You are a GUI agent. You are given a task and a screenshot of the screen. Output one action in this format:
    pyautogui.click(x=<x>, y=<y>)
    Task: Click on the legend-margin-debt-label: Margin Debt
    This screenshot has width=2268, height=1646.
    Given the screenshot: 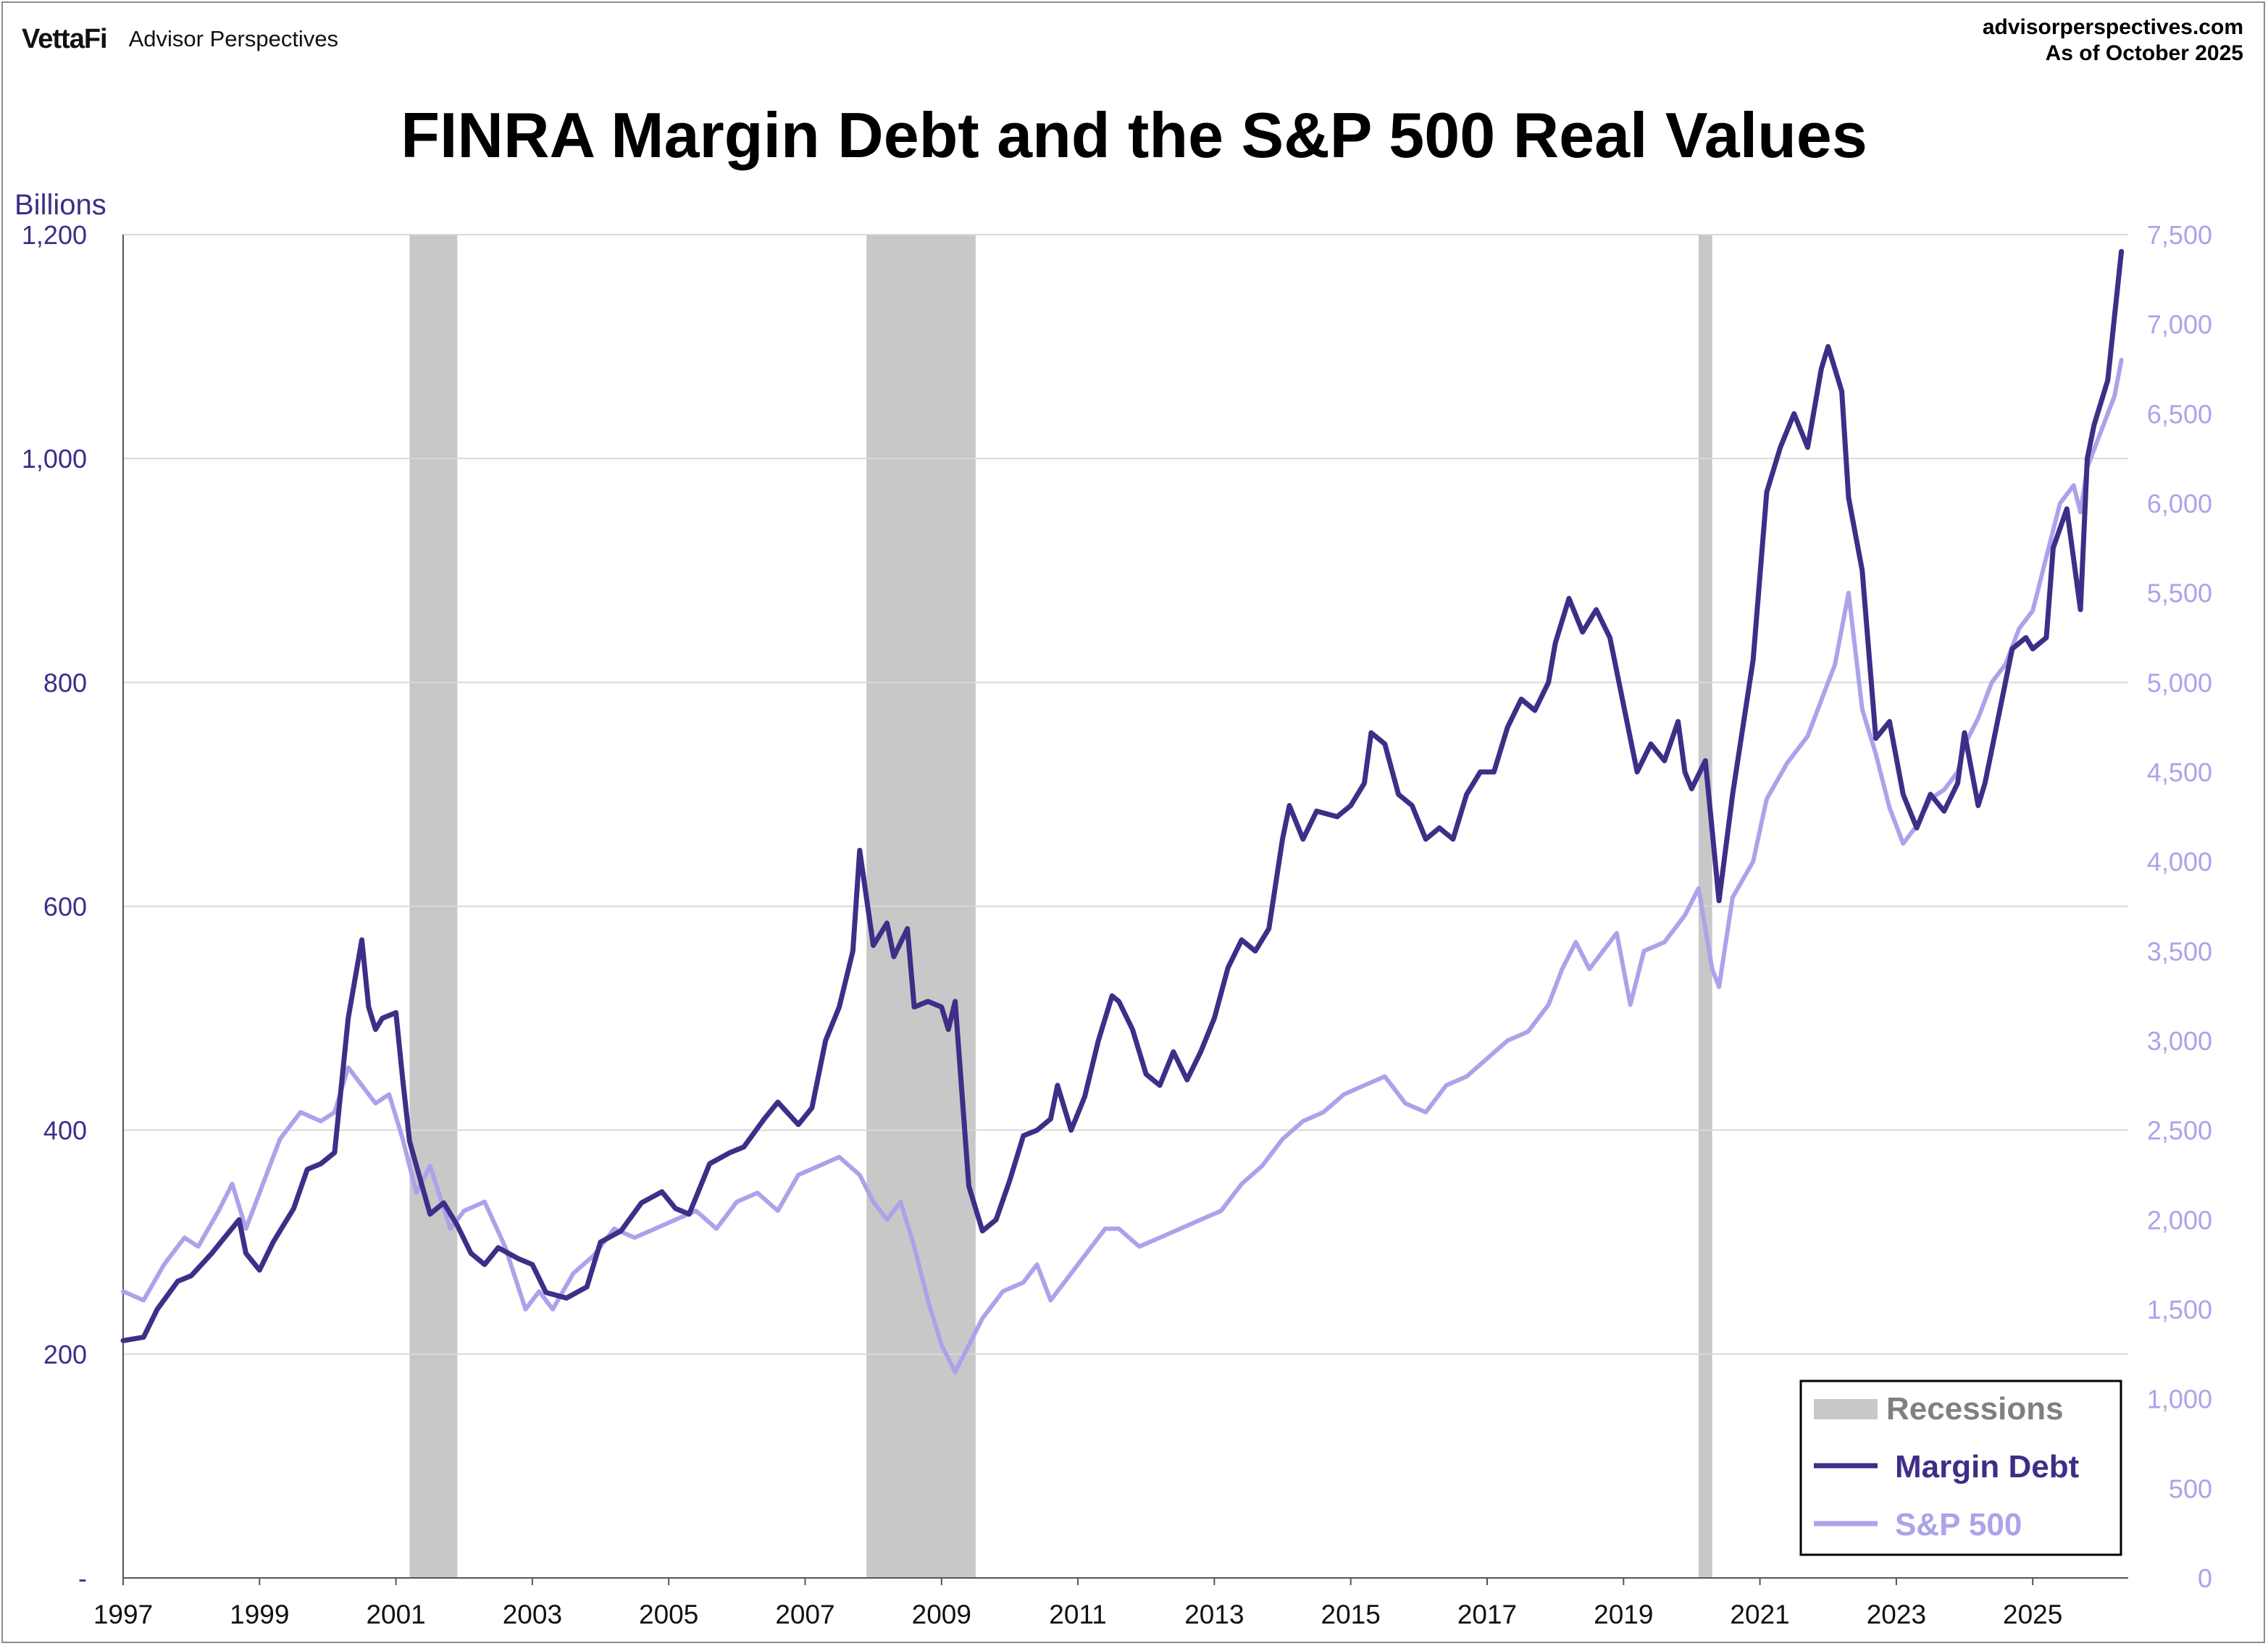 What is the action you would take?
    pyautogui.click(x=1988, y=1467)
    